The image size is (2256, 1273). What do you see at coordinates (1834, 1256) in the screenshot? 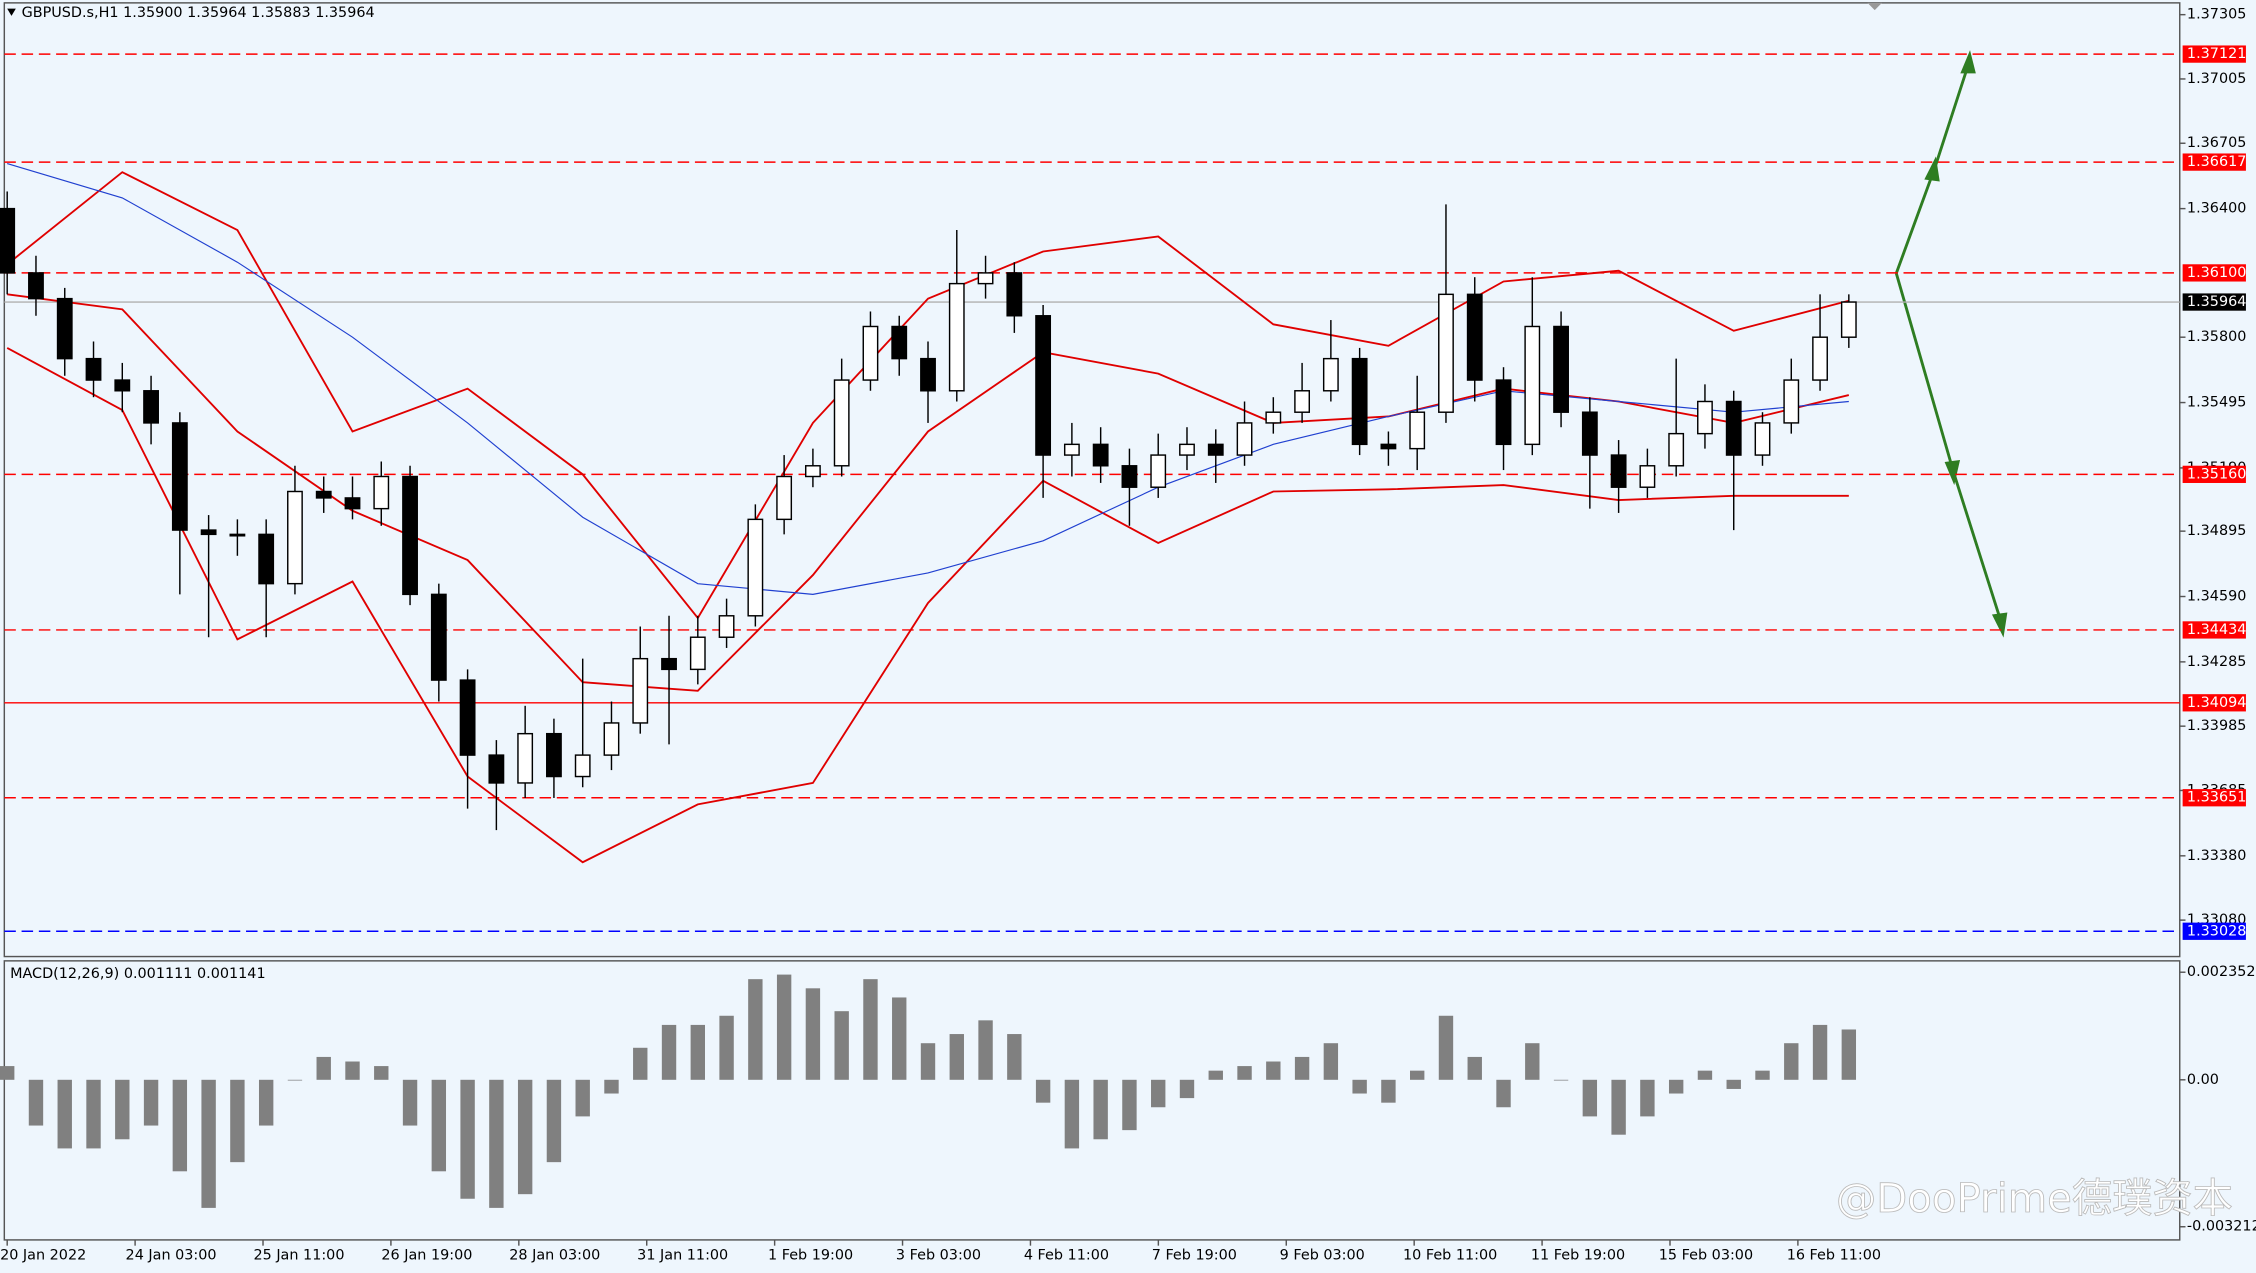
I see `x-tick-label: 16 Feb 11:00` at bounding box center [1834, 1256].